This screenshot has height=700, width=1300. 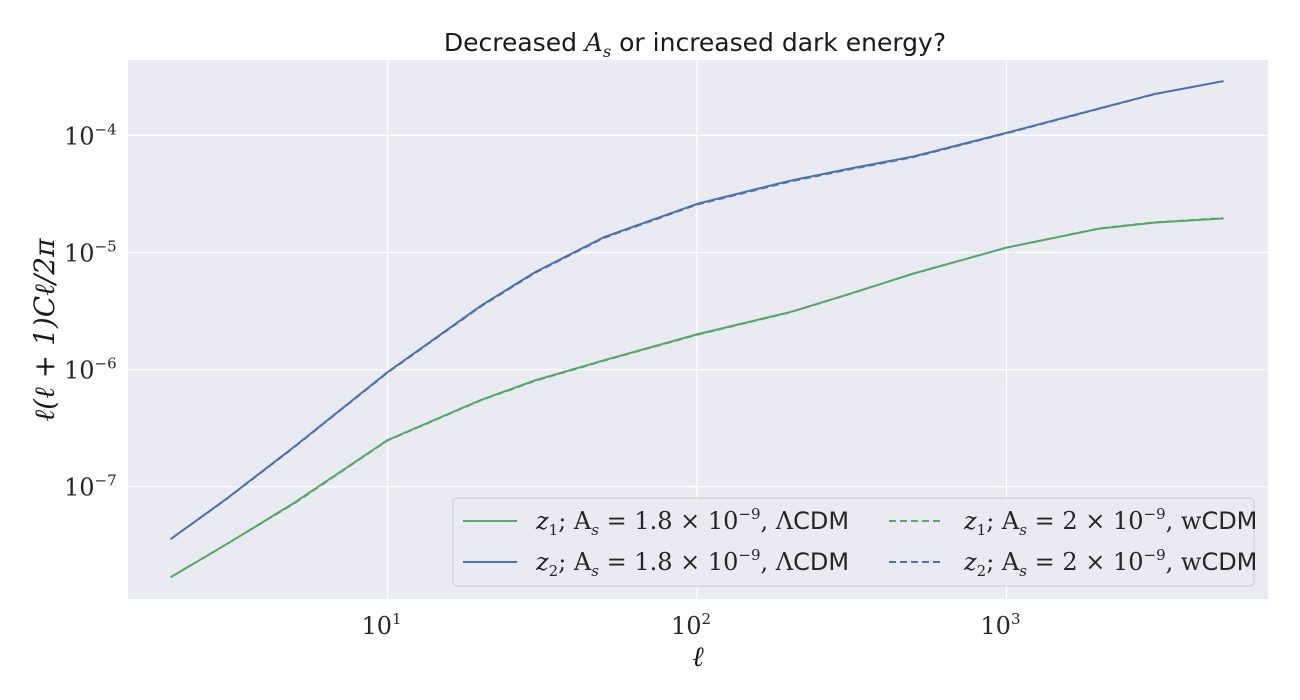 I want to click on x-tick-label: 101, so click(x=381, y=625).